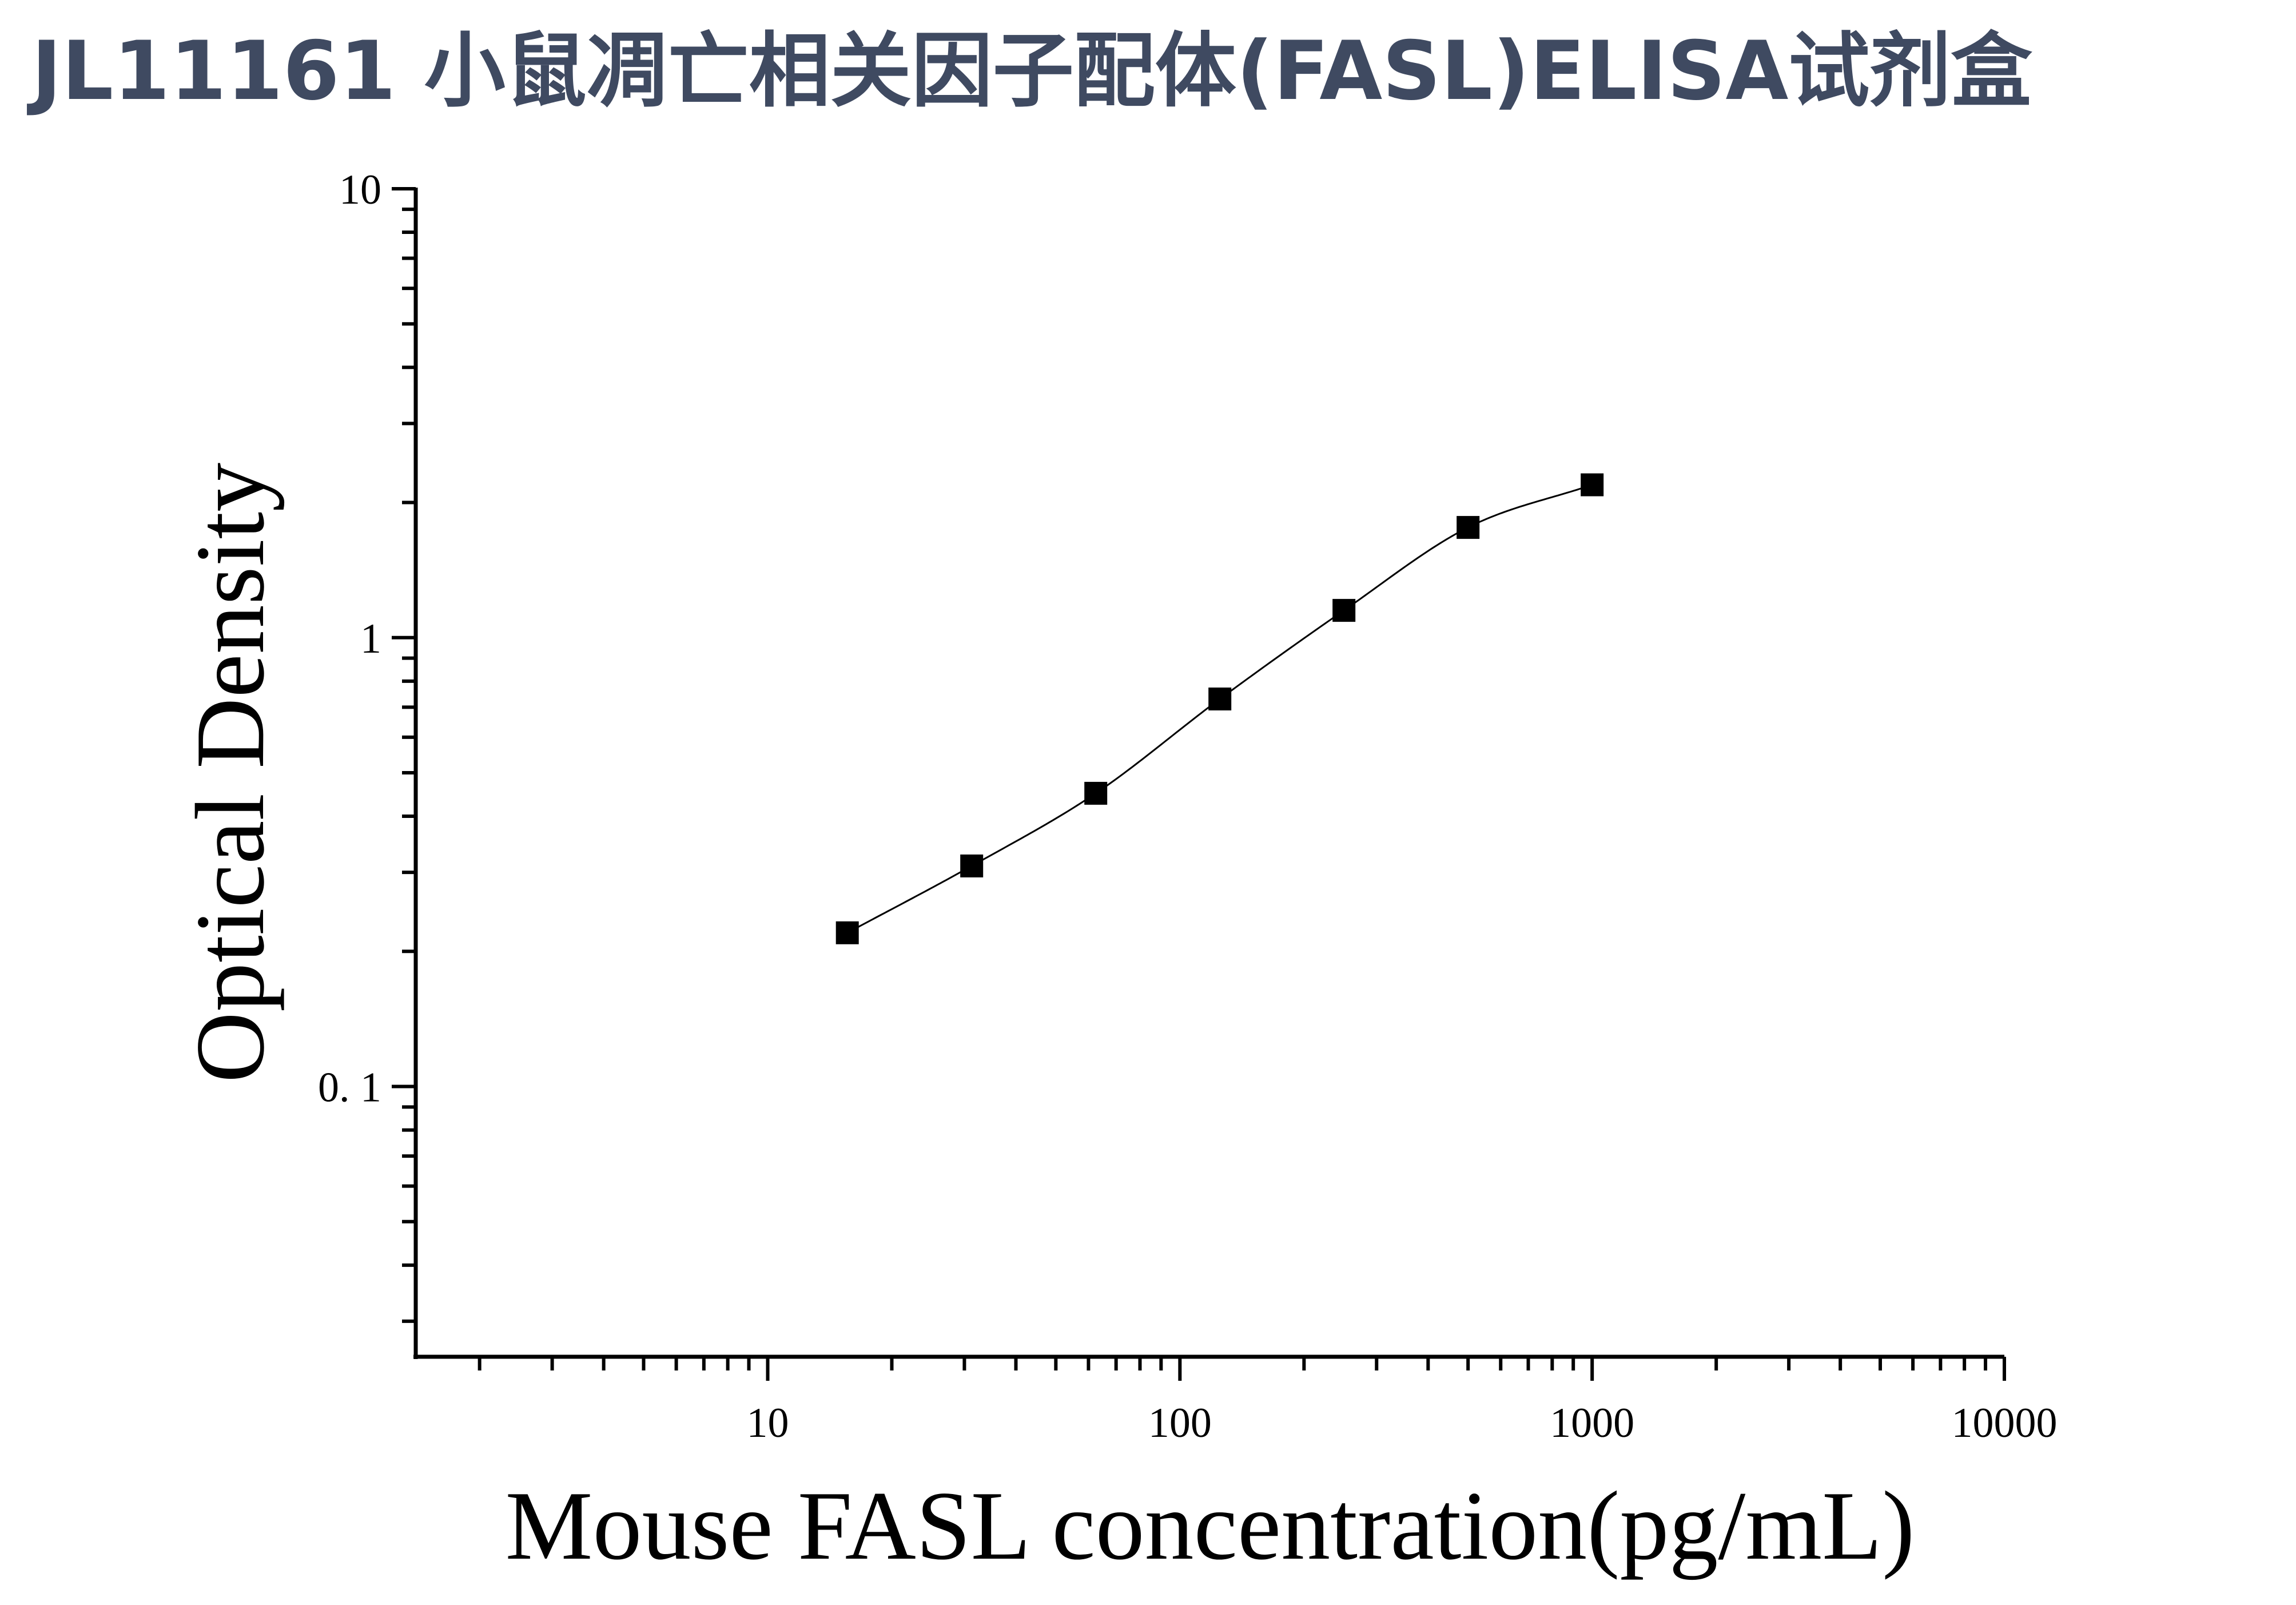  I want to click on x-tick-label: 10000, so click(2005, 1423).